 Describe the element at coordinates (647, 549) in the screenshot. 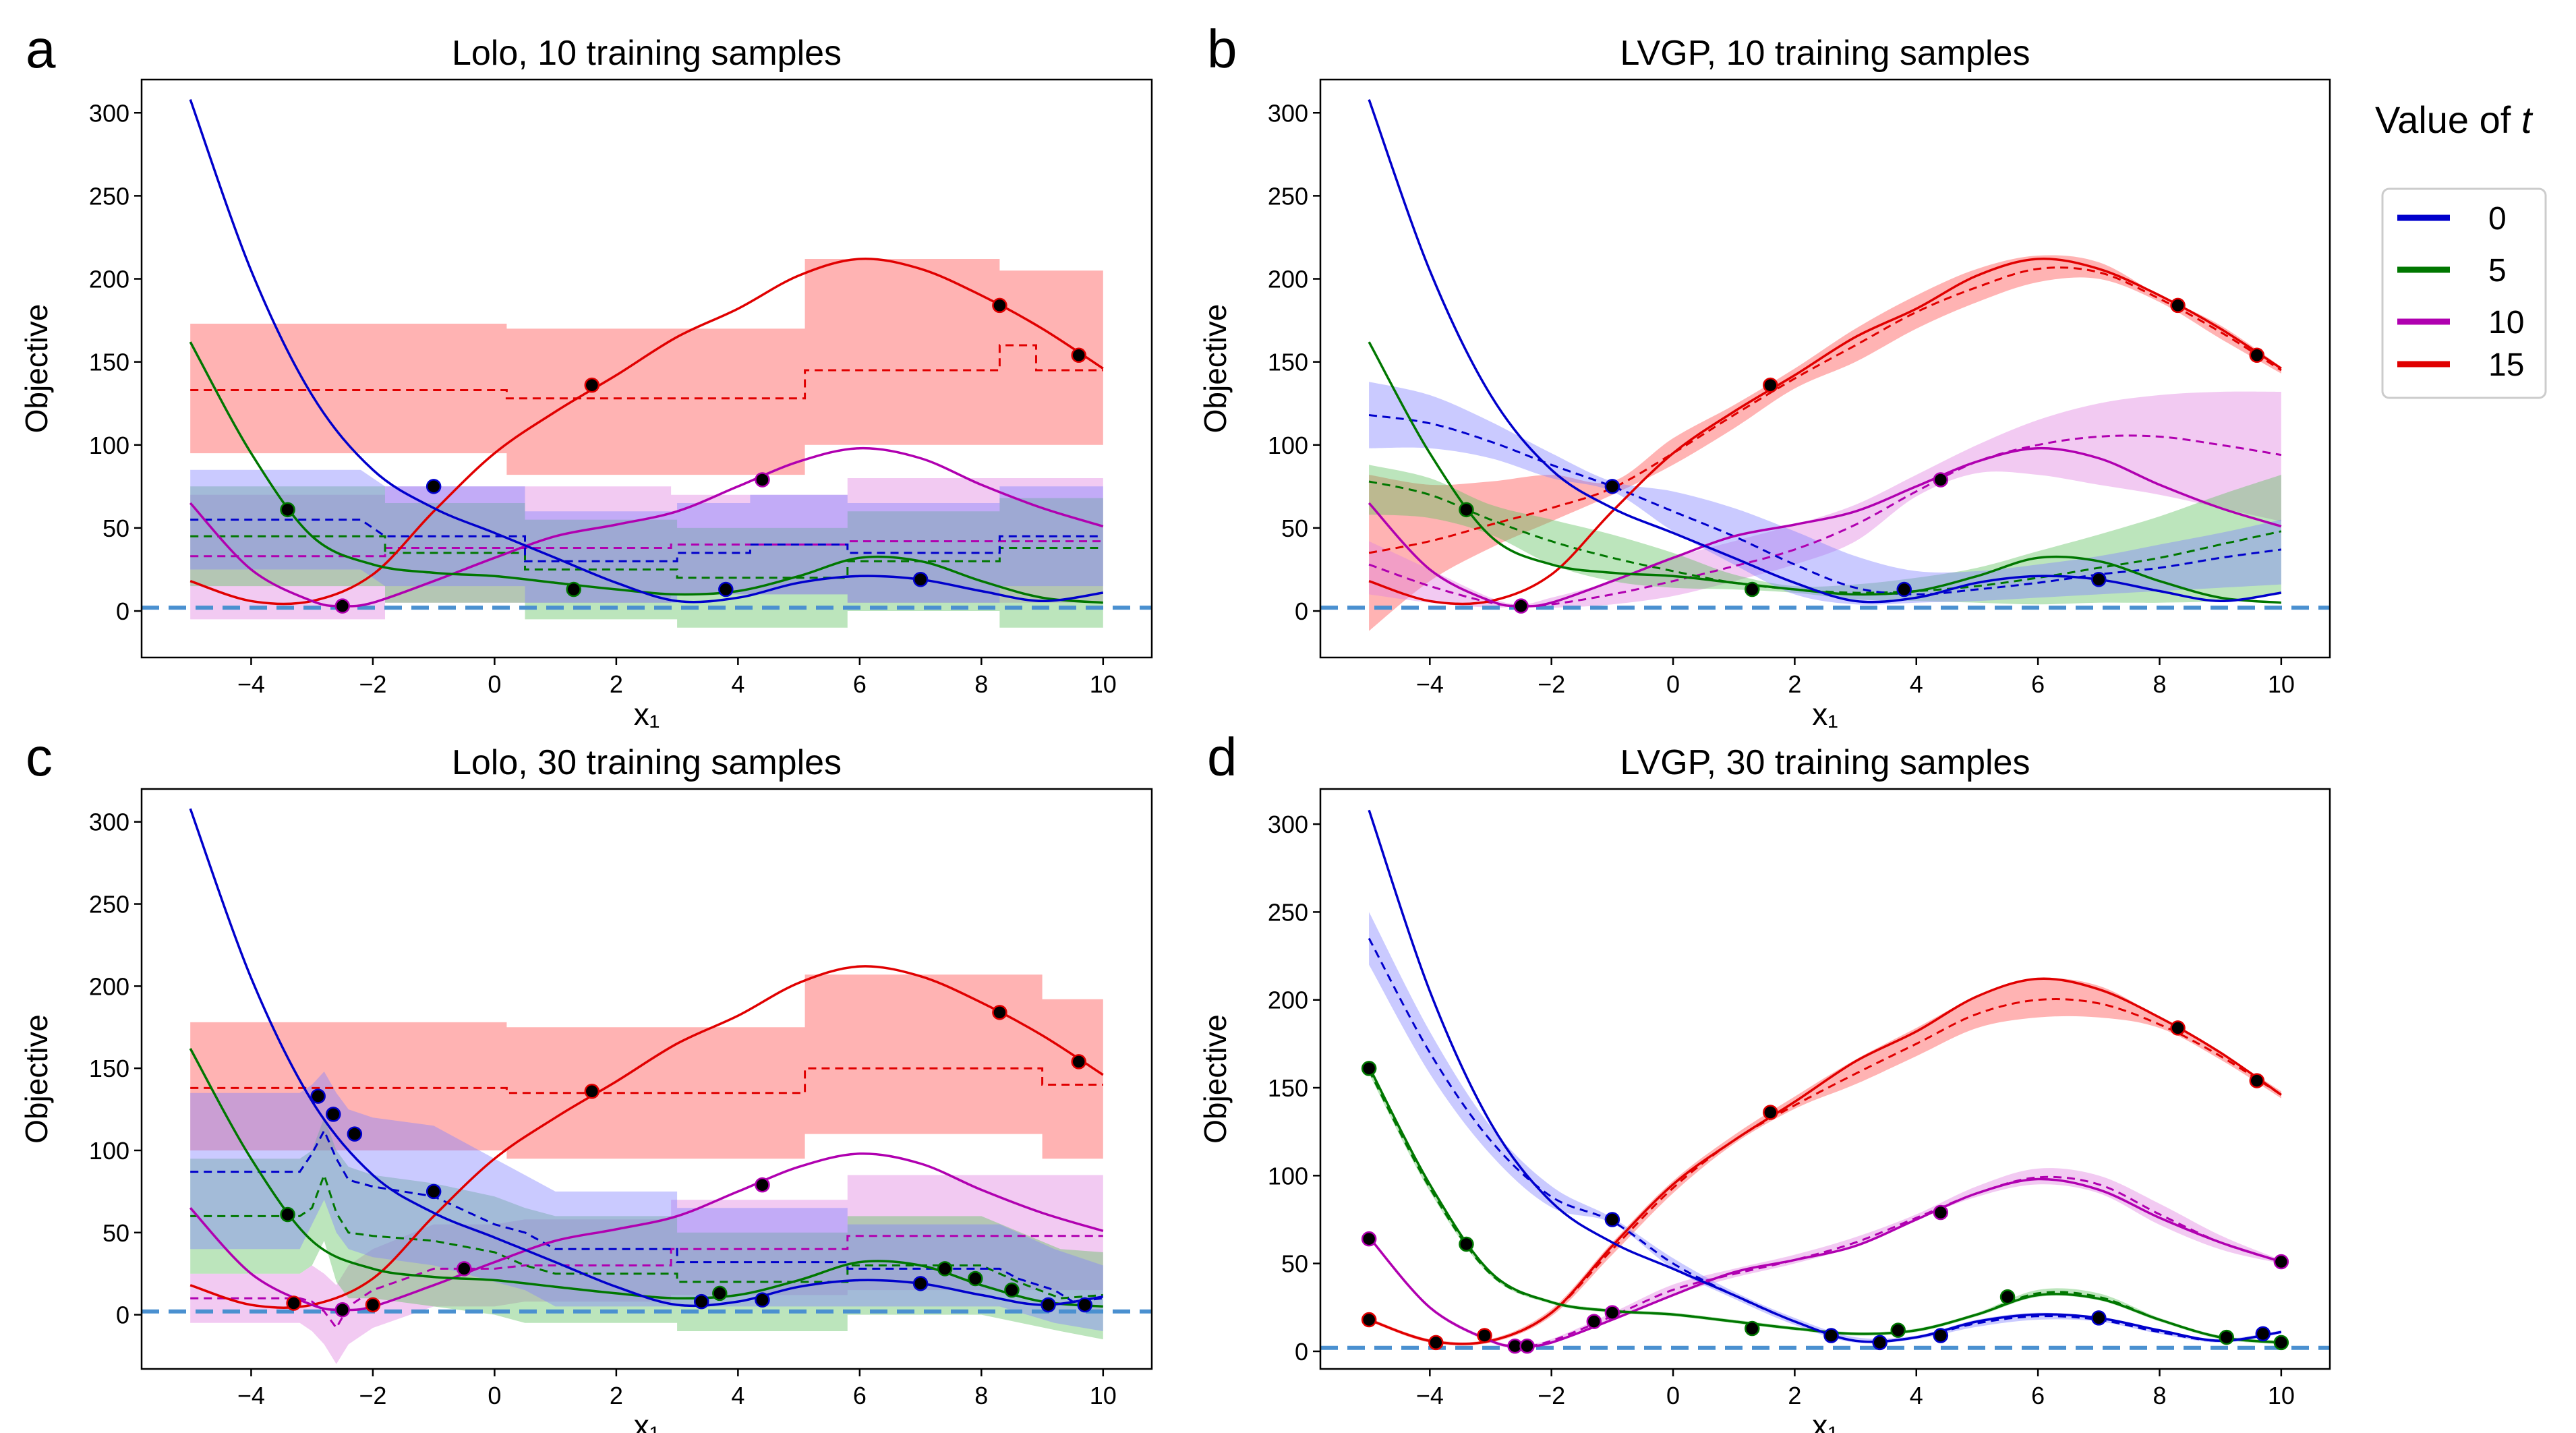

I see `mean-line-t10` at that location.